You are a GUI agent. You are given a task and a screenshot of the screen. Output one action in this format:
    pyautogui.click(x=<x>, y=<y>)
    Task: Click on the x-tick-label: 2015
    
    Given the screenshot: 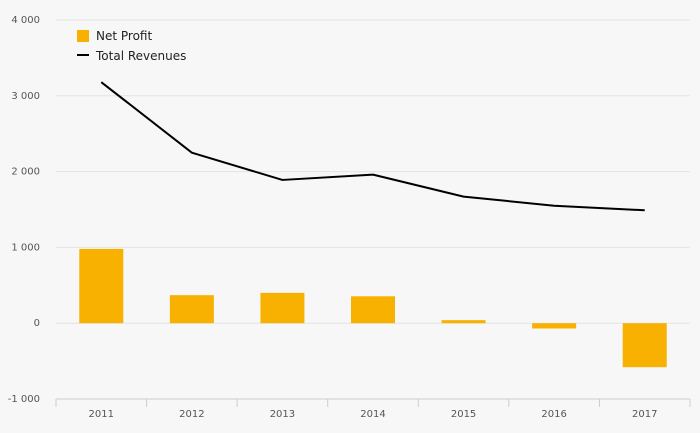 What is the action you would take?
    pyautogui.click(x=463, y=414)
    